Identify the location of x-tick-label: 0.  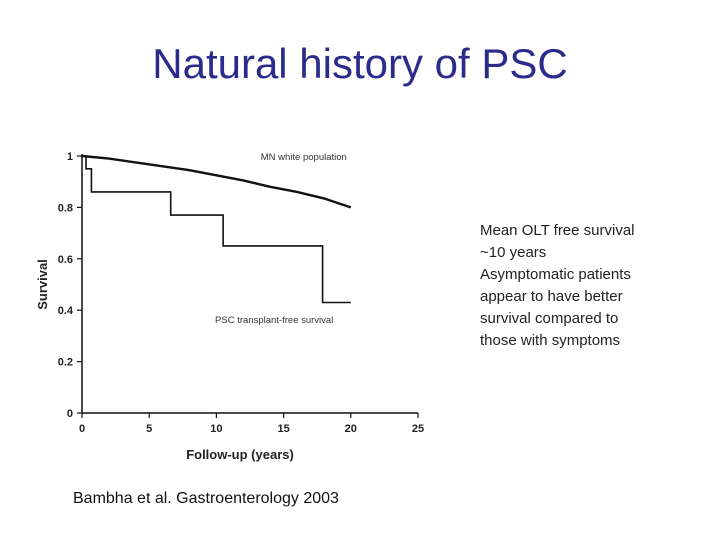
(82, 429).